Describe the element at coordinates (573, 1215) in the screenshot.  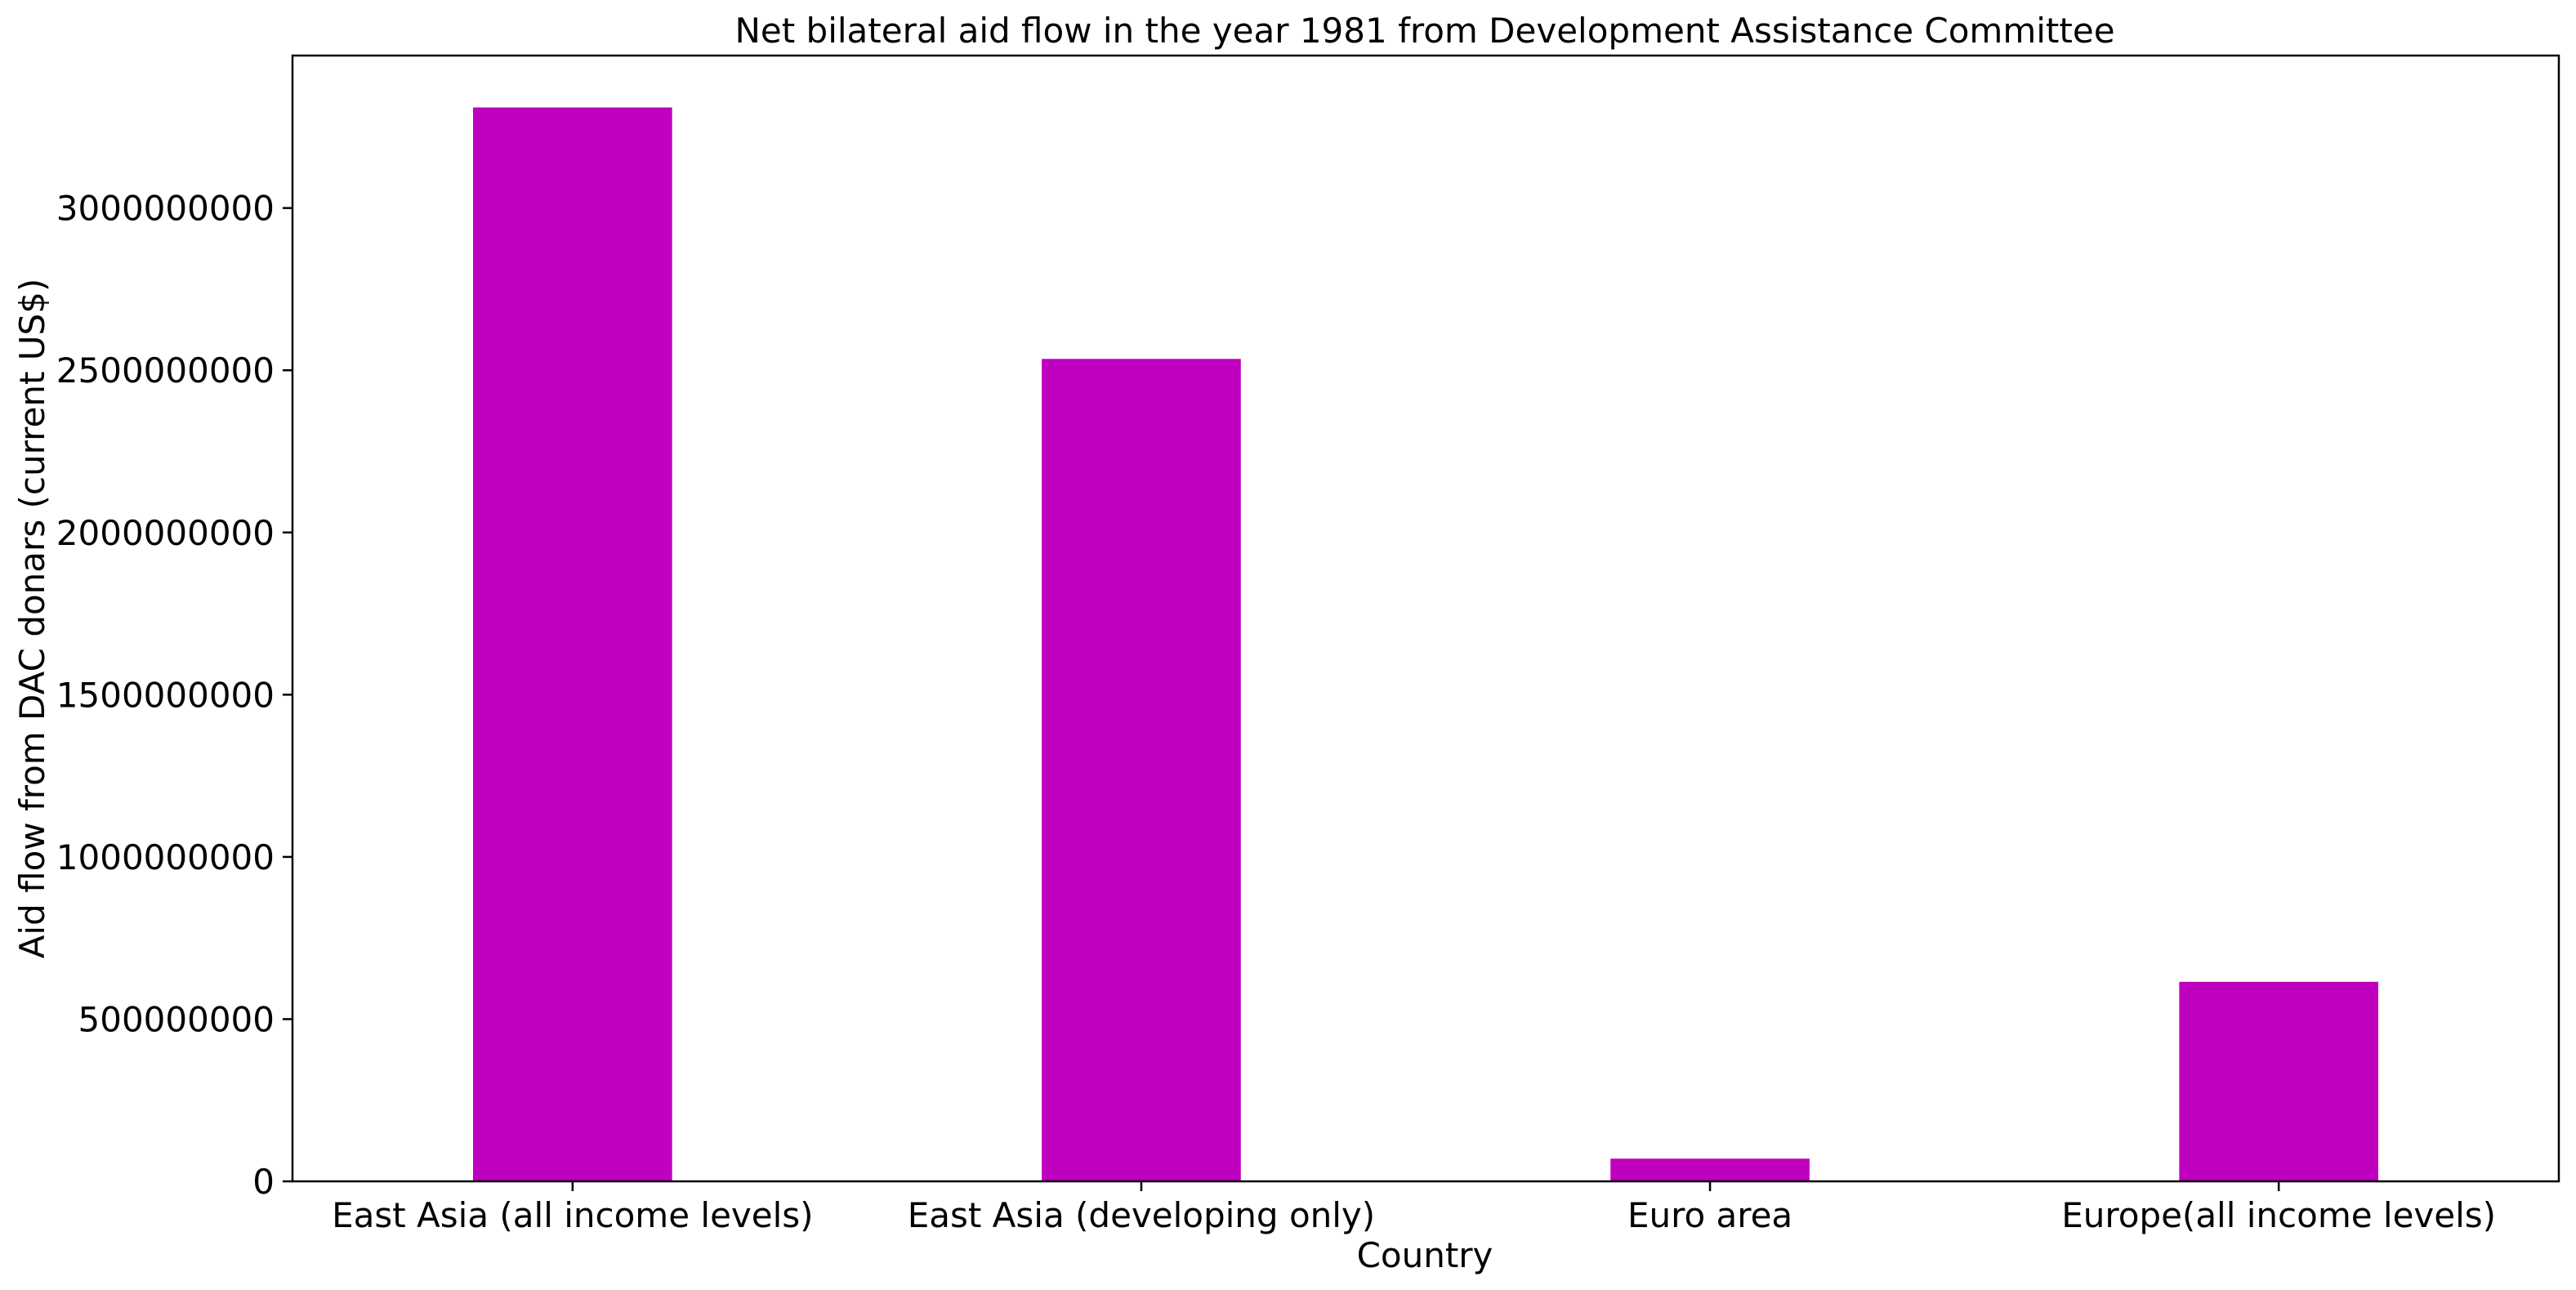
I see `x-tick-label-0: East Asia (all income levels)` at that location.